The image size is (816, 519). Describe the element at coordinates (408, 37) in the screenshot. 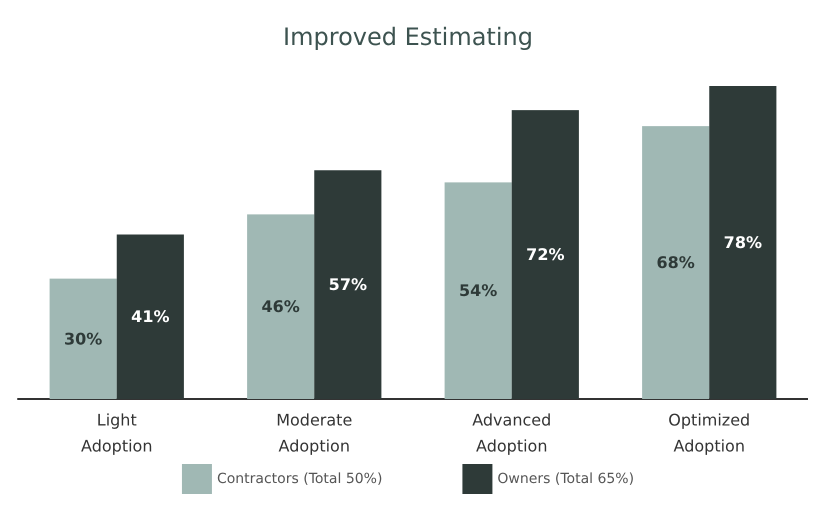

I see `chart-title: Improved Estimating` at that location.